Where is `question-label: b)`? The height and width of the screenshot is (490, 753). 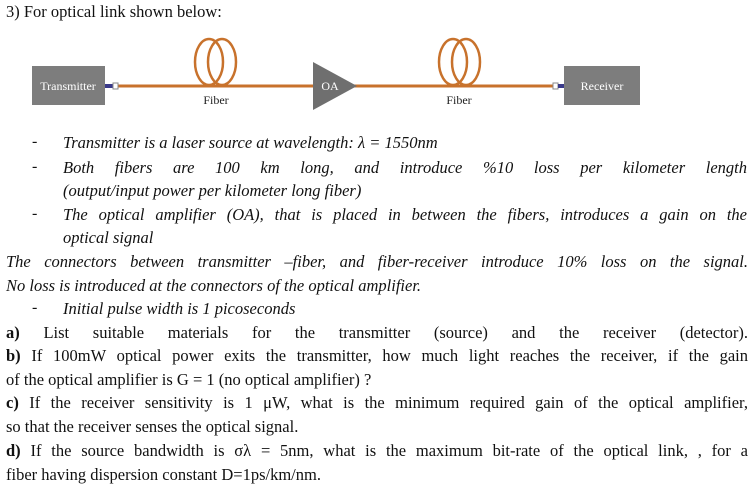
question-label: b) is located at coordinates (13, 355).